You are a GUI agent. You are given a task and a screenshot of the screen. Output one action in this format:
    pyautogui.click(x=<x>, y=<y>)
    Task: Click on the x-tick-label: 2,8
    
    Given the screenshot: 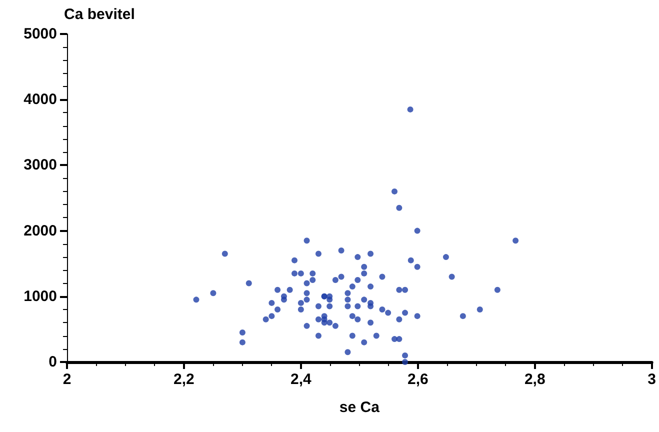 What is the action you would take?
    pyautogui.click(x=535, y=379)
    